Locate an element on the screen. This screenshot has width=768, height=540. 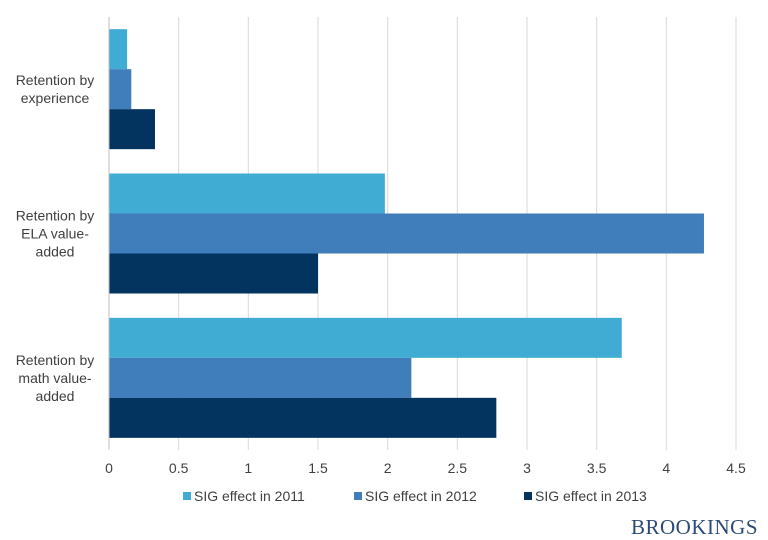
category-label: Retention by math value-added is located at coordinates (55, 378).